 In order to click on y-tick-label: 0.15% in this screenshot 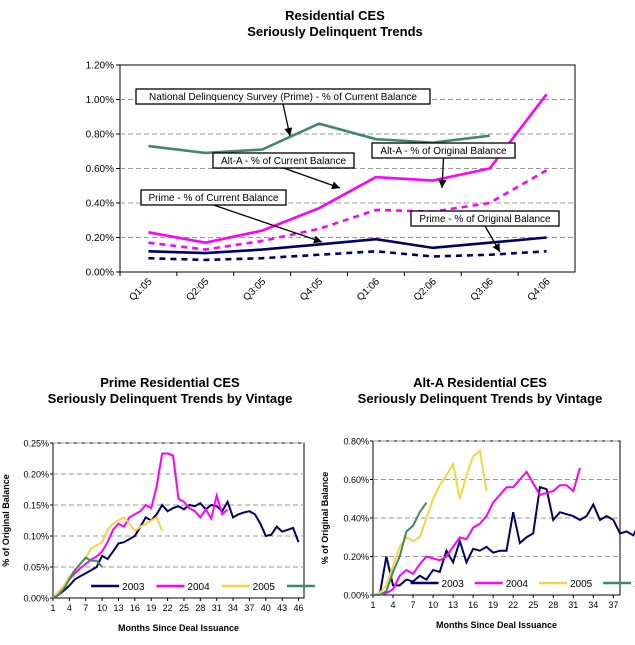, I will do `click(36, 506)`.